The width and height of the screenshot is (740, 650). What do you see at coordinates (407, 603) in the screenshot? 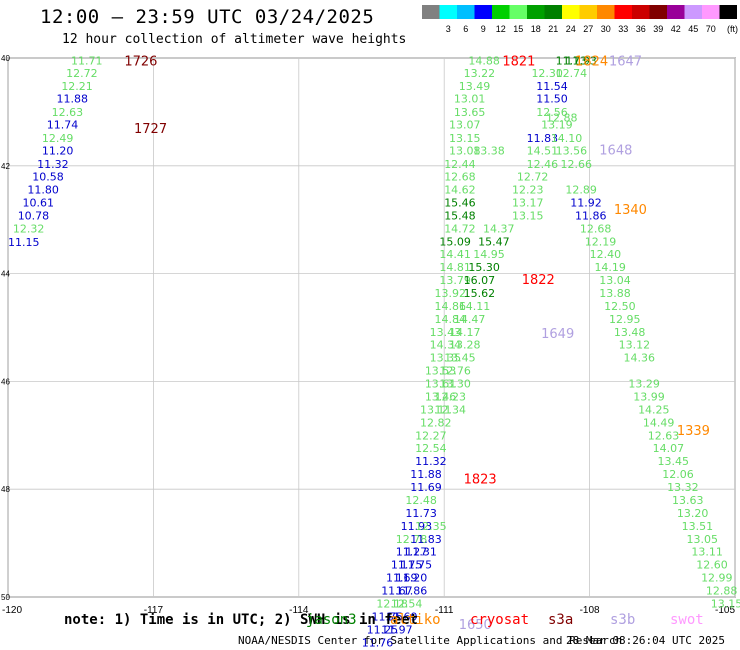
I see `wave-height-label: 12.54` at bounding box center [407, 603].